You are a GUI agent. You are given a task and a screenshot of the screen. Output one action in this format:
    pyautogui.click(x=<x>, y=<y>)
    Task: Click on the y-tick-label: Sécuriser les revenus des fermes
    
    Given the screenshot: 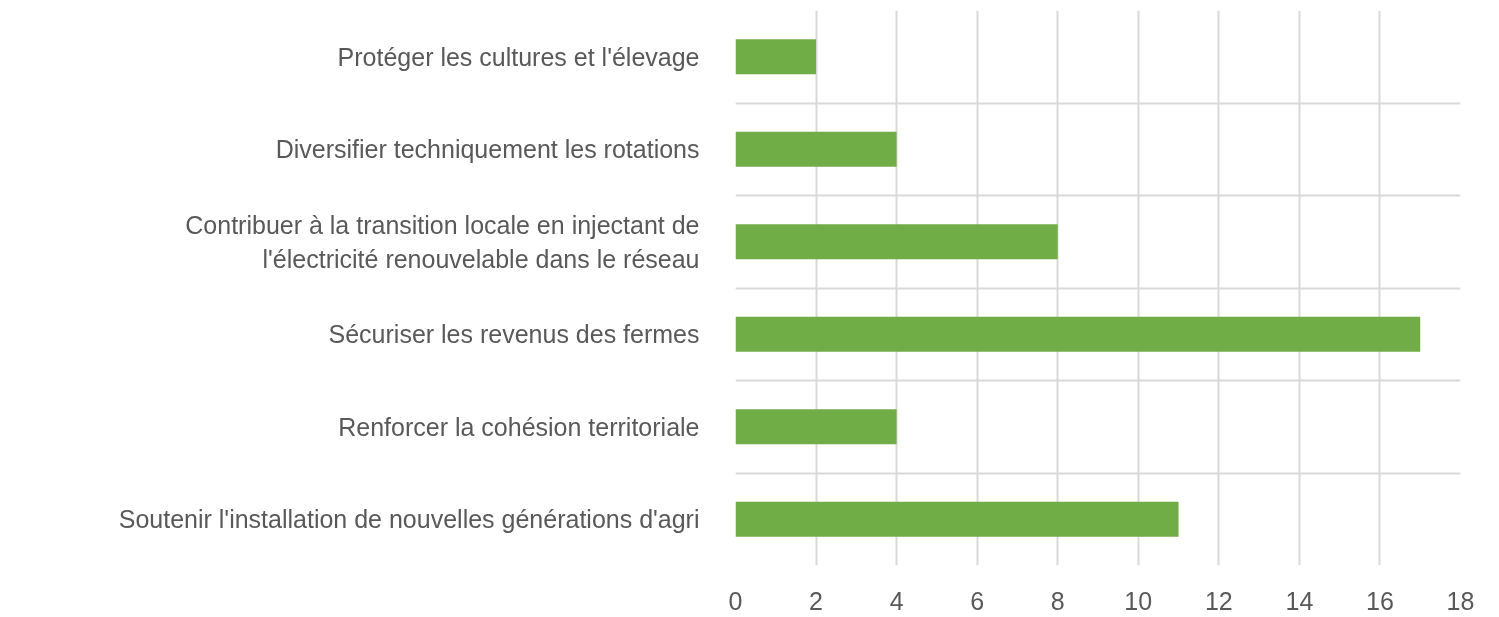 What is the action you would take?
    pyautogui.click(x=514, y=334)
    